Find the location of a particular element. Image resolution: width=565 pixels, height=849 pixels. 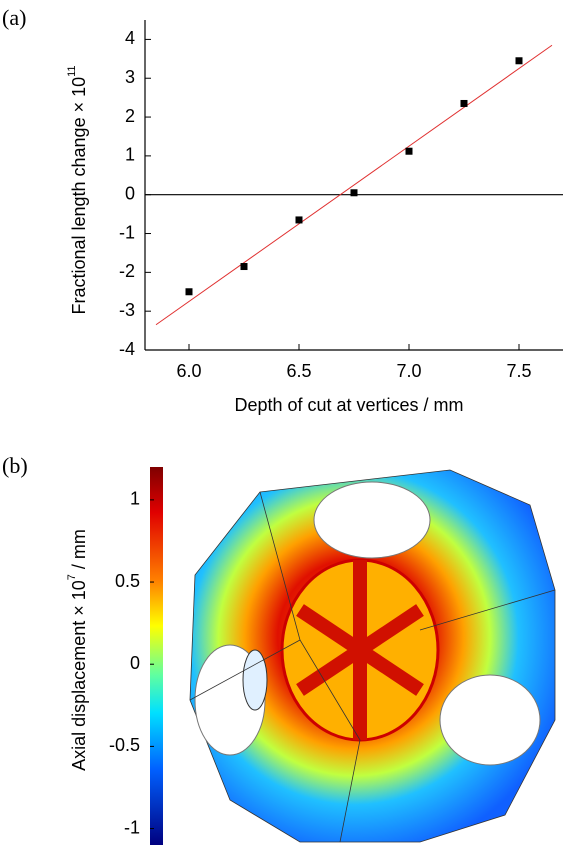

x-tick-label: 7.5 is located at coordinates (518, 371).